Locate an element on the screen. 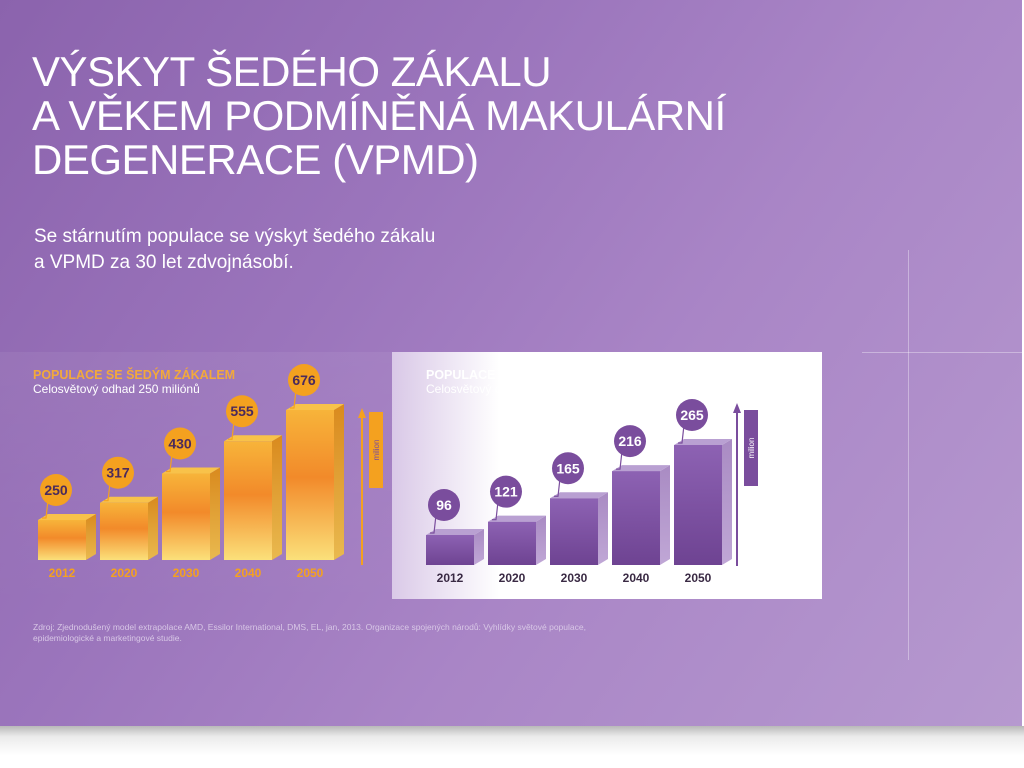  amd-bar-side-2040 is located at coordinates (665, 515).